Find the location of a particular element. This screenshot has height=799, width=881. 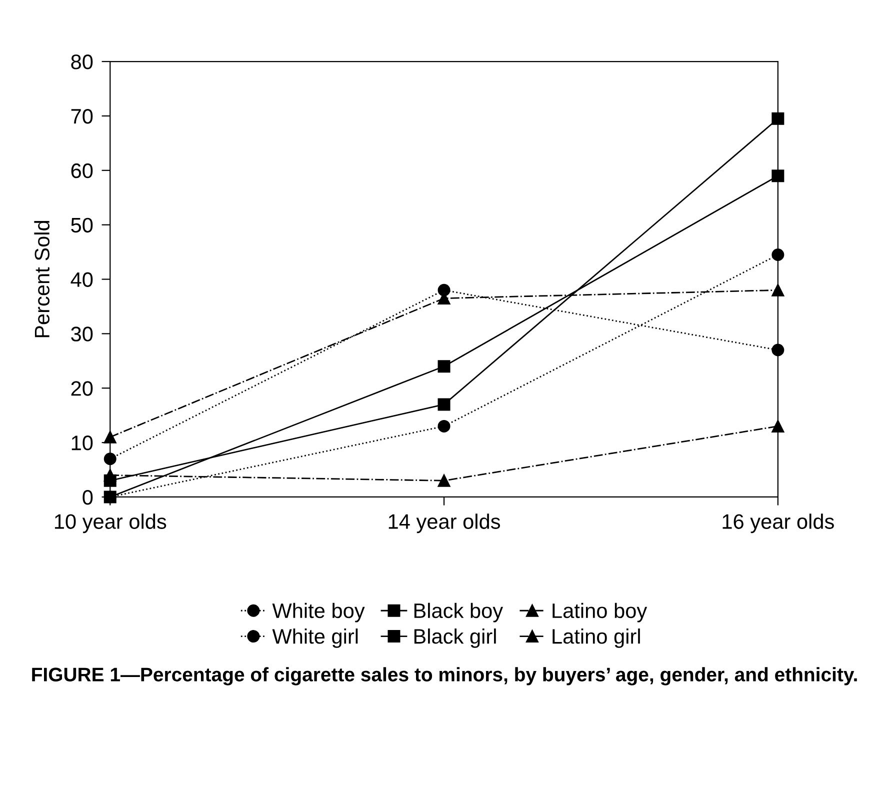

y-tick-label: 60 is located at coordinates (82, 170).